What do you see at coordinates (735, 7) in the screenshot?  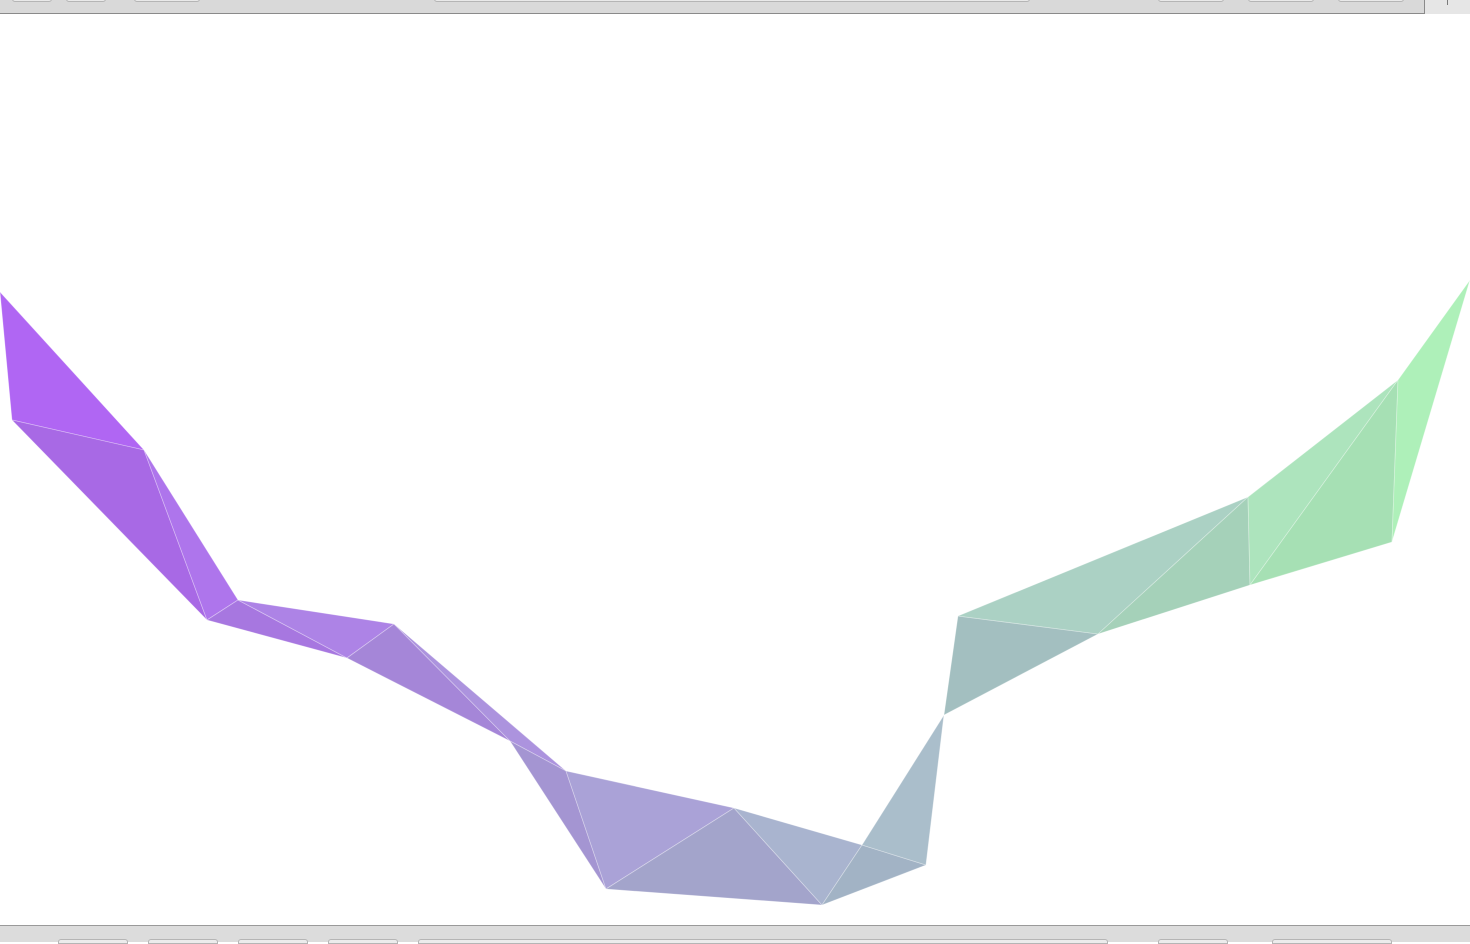 I see `top-toolbar` at bounding box center [735, 7].